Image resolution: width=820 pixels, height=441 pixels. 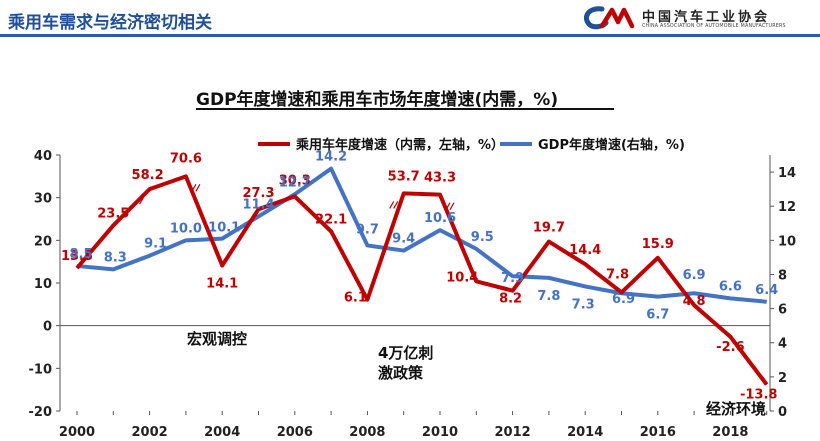 I want to click on x-tick-label: 2016, so click(x=658, y=432).